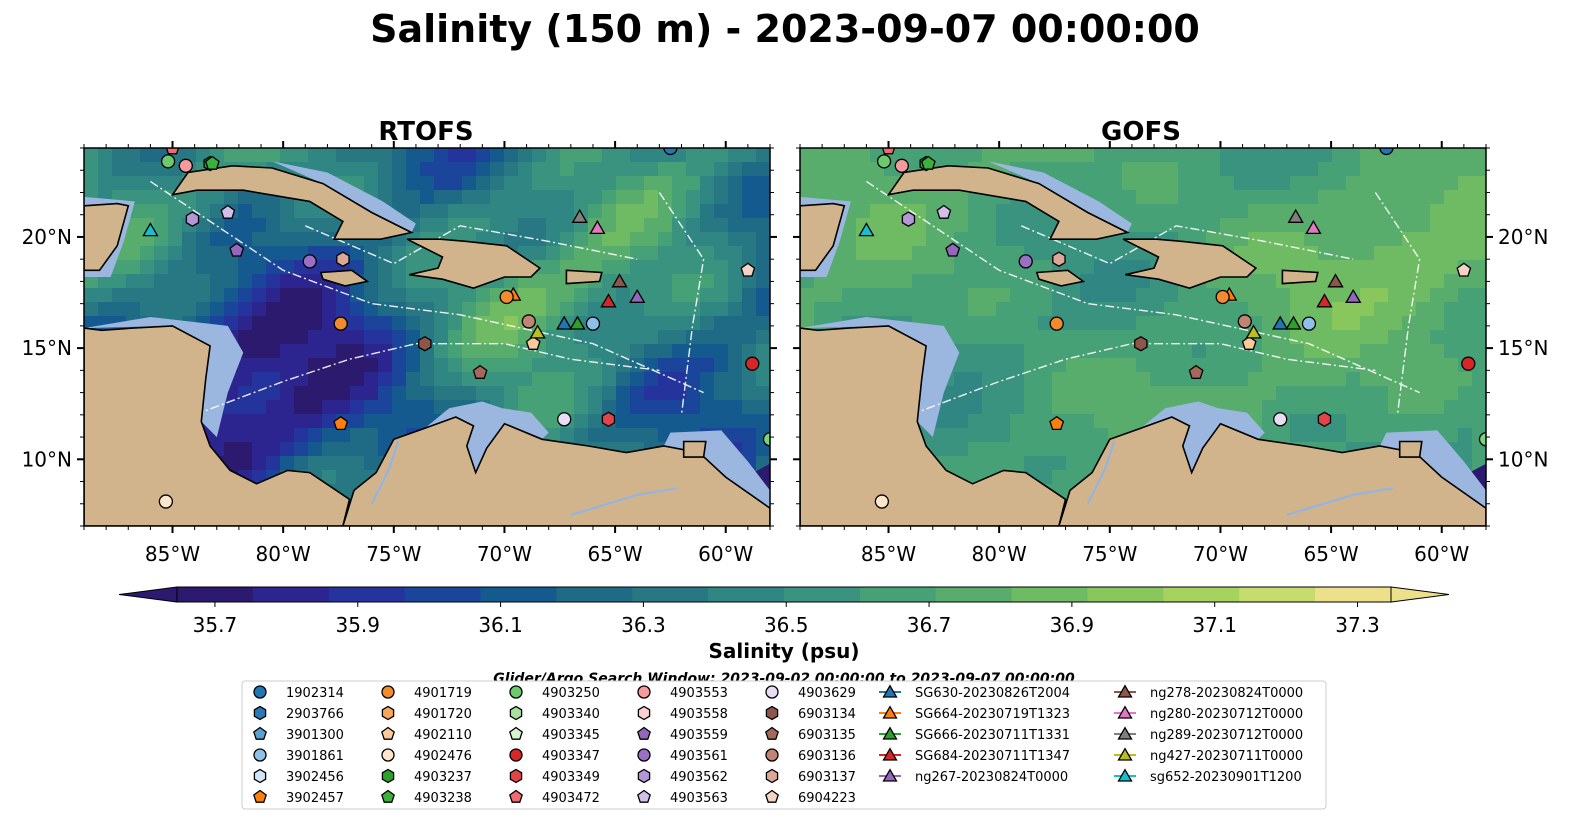 The width and height of the screenshot is (1577, 827). What do you see at coordinates (890, 691) in the screenshot?
I see `legend-marker-sg630-20230826t2004` at bounding box center [890, 691].